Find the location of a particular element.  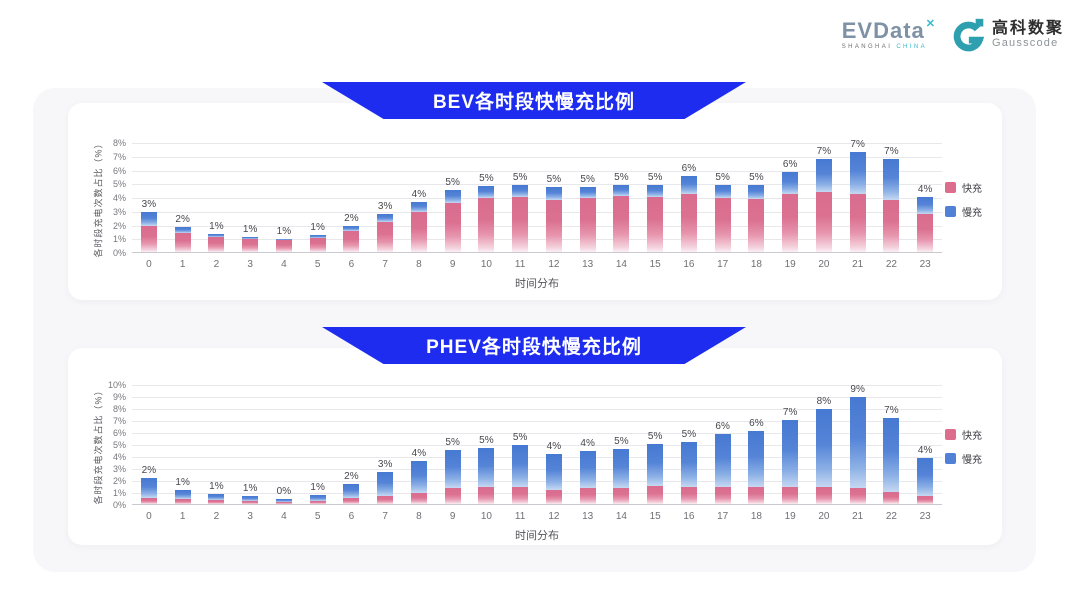

x-tick-label: 11 is located at coordinates (520, 516).